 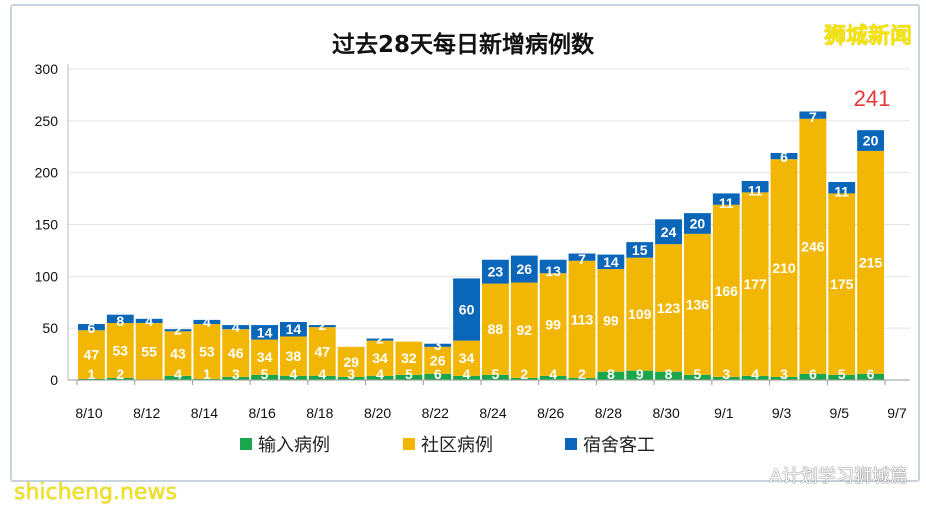 What do you see at coordinates (553, 271) in the screenshot?
I see `data-label: 13` at bounding box center [553, 271].